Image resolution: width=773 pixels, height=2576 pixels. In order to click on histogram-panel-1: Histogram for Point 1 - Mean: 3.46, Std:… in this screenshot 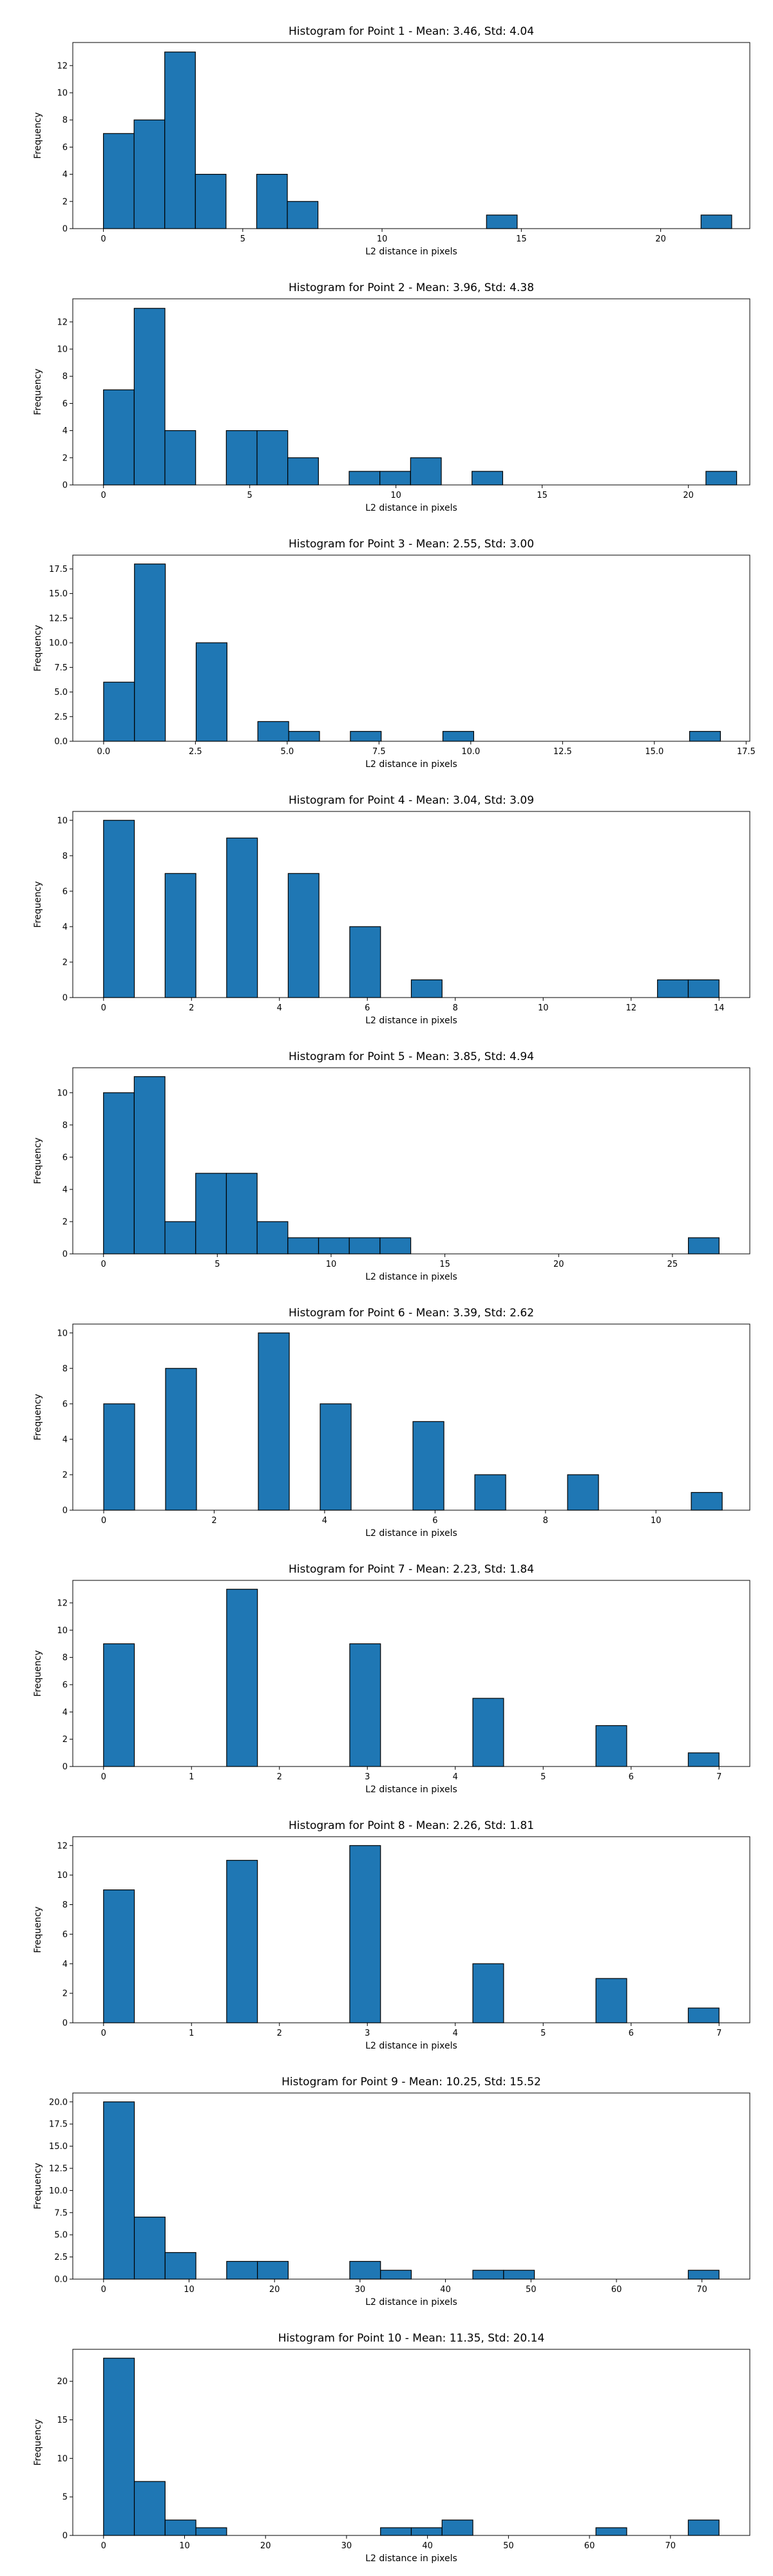, I will do `click(391, 141)`.